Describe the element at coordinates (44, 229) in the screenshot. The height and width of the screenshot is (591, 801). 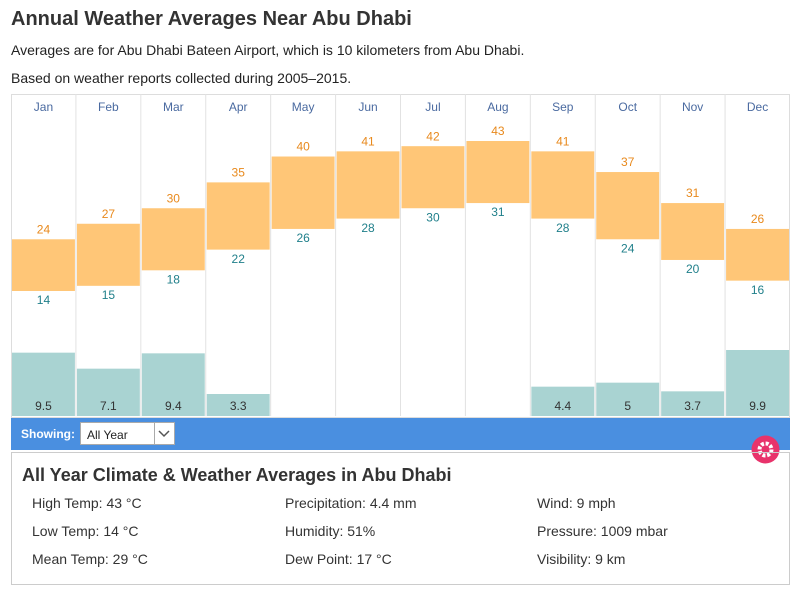
I see `high-label: 24` at that location.